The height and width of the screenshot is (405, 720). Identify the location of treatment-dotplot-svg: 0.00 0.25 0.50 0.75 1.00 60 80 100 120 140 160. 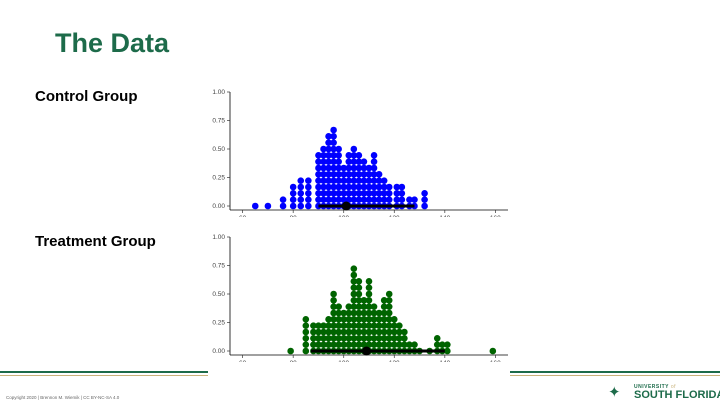
(360, 298).